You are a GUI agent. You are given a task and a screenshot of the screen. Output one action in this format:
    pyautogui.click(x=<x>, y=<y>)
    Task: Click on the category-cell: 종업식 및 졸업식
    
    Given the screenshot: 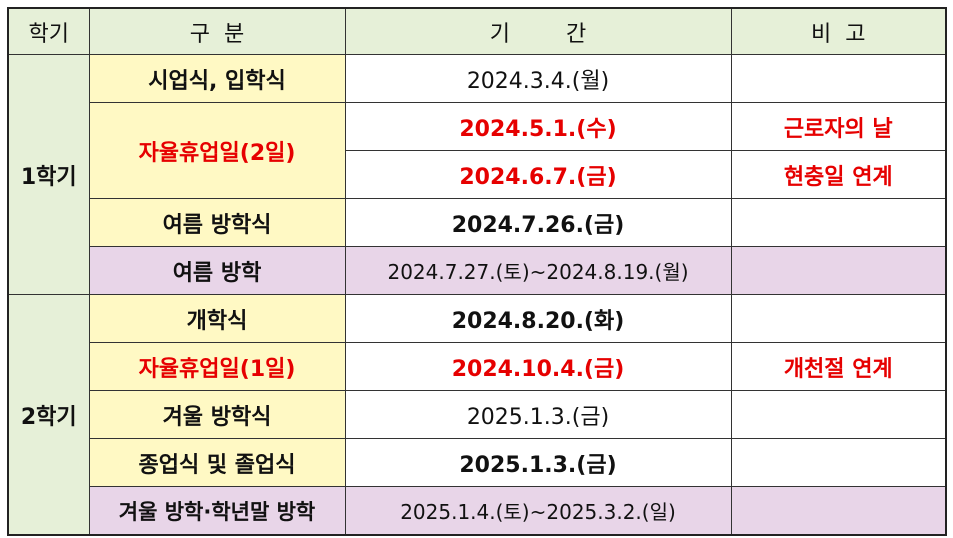 What is the action you would take?
    pyautogui.click(x=217, y=462)
    